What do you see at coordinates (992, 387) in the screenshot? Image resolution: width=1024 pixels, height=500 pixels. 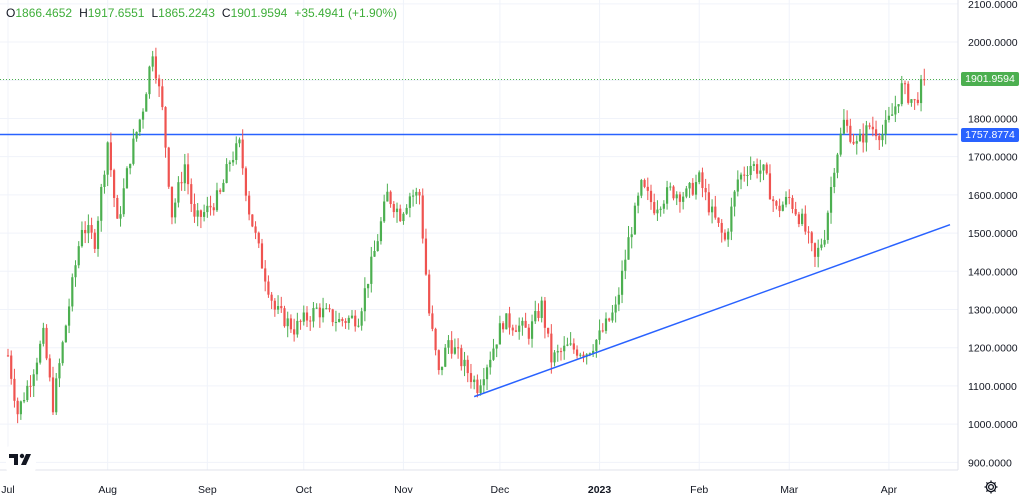 I see `y-tick-label: 1100.0000` at bounding box center [992, 387].